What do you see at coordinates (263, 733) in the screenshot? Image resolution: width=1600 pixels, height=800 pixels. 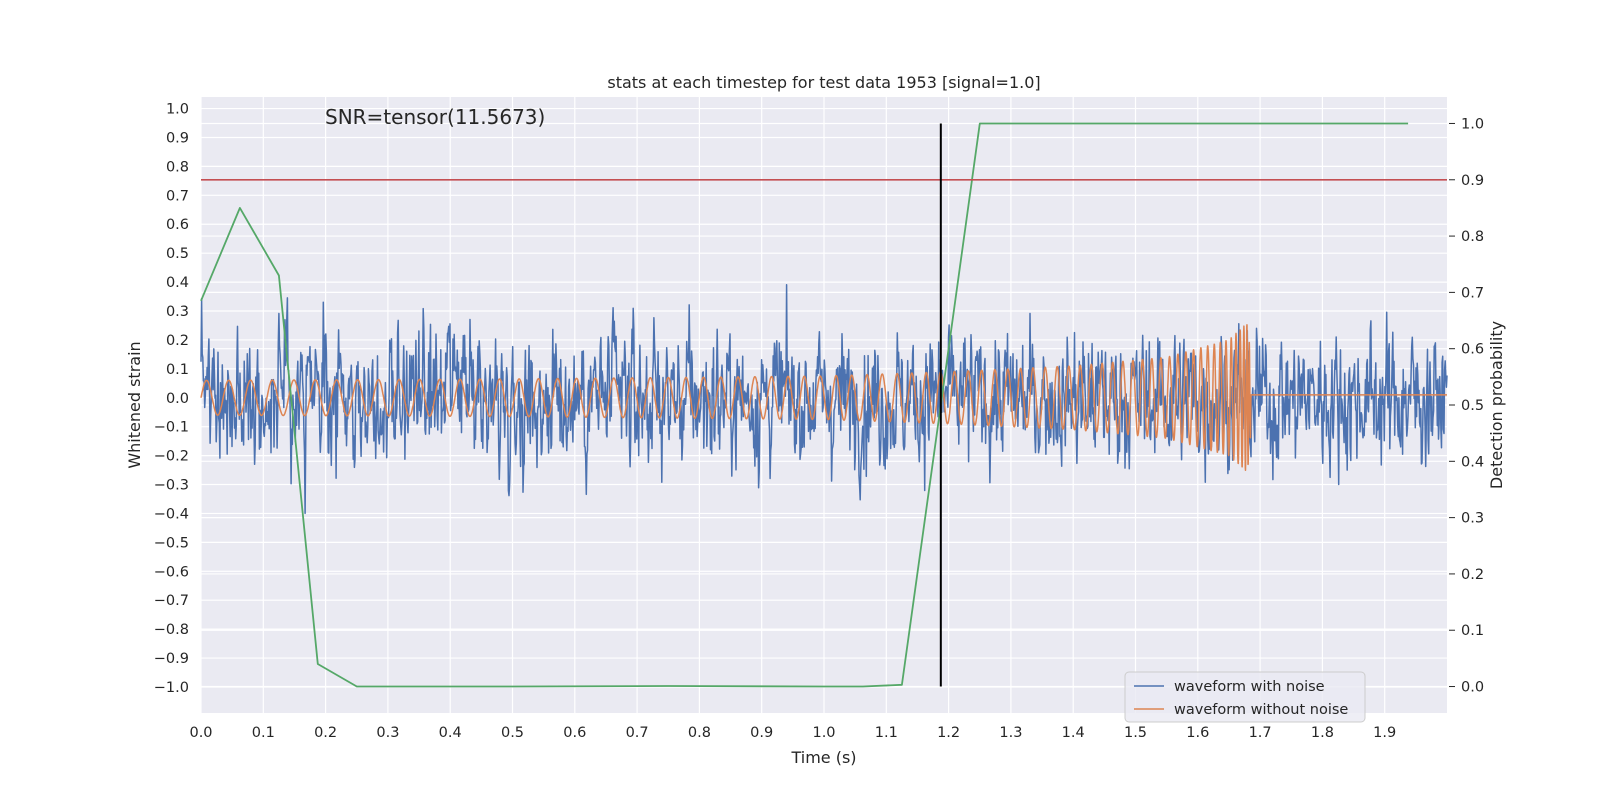 I see `x-tick-label: 0.1` at bounding box center [263, 733].